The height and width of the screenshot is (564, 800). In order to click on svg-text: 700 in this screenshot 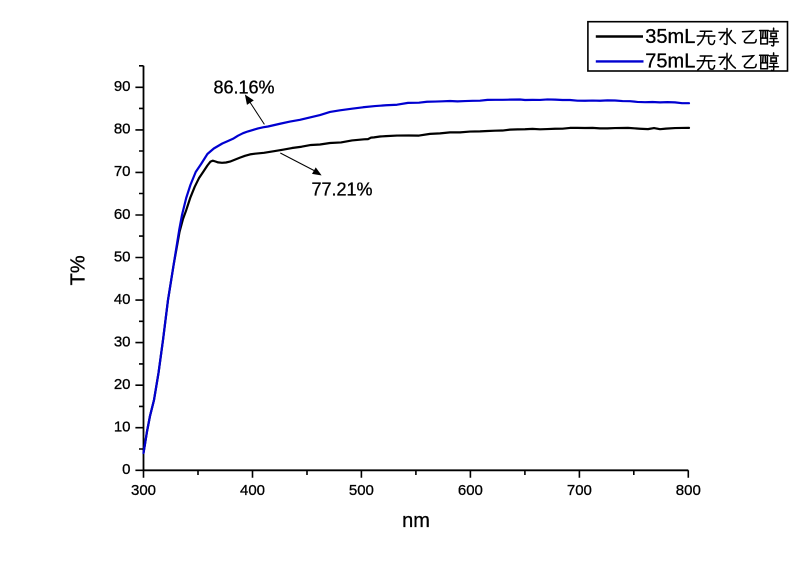, I will do `click(579, 490)`.